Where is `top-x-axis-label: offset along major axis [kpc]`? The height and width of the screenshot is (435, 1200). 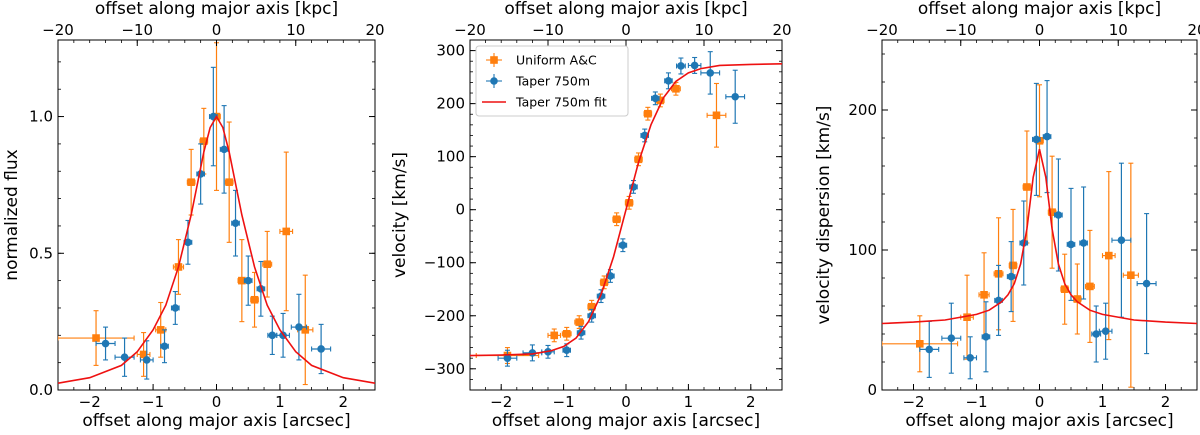
top-x-axis-label: offset along major axis [kpc] is located at coordinates (216, 9).